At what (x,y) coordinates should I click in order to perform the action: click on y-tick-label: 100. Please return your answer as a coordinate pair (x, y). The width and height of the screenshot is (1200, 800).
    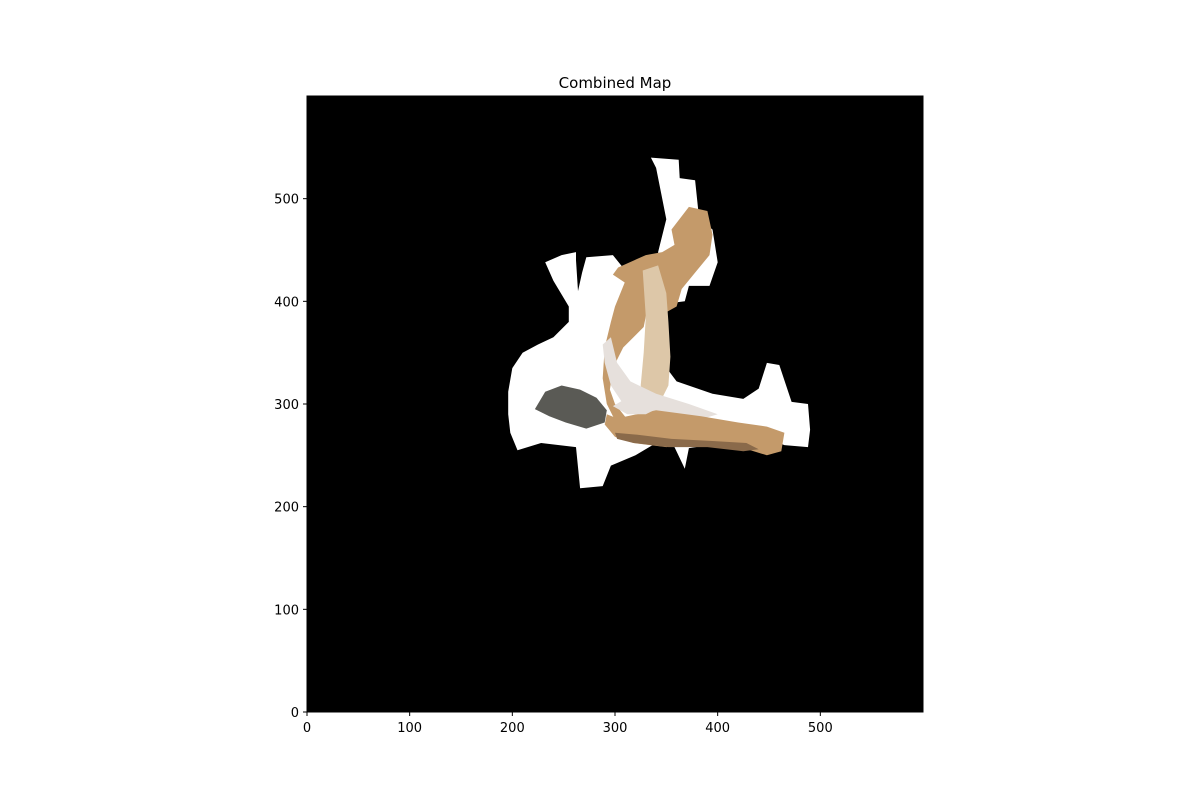
    Looking at the image, I should click on (286, 610).